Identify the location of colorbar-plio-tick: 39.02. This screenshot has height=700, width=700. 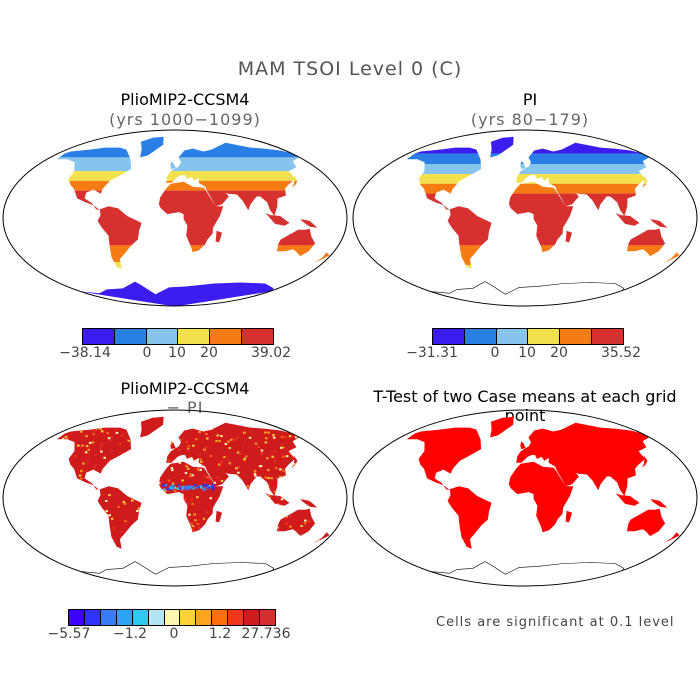
(271, 353).